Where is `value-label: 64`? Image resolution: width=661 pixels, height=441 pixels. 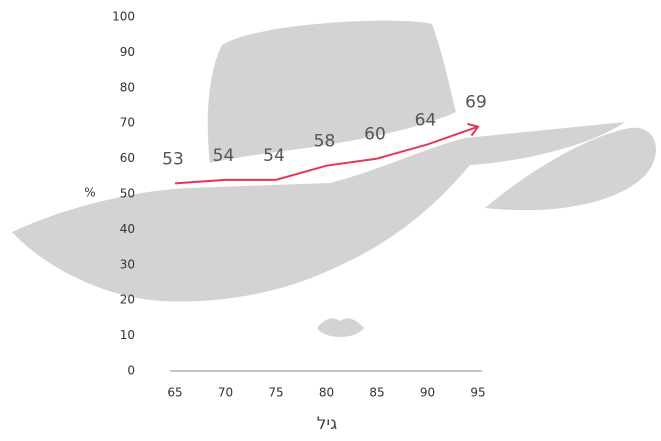
value-label: 64 is located at coordinates (426, 120).